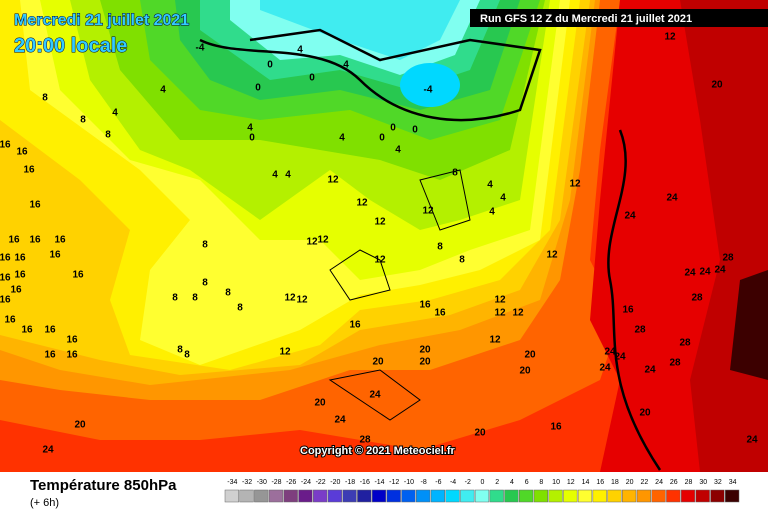  I want to click on legend-tick-label: -22, so click(321, 482).